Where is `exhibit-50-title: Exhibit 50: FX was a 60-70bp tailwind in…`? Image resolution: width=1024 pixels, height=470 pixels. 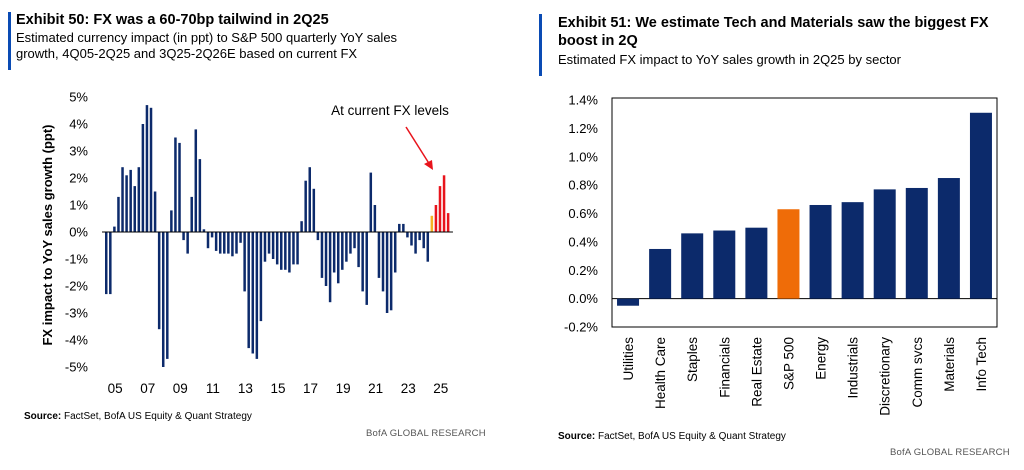 exhibit-50-title: Exhibit 50: FX was a 60-70bp tailwind in… is located at coordinates (172, 20).